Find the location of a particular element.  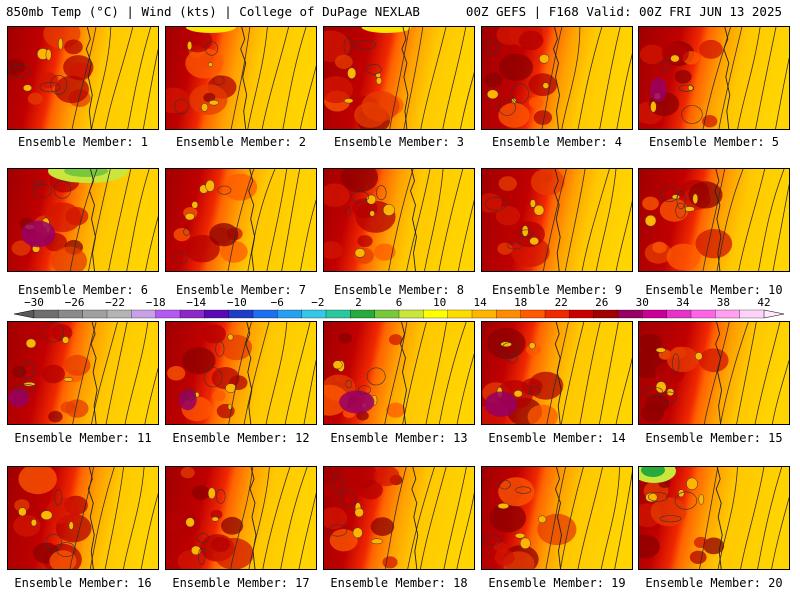

ensemble-member-caption: Ensemble Member: 6 is located at coordinates (83, 290).